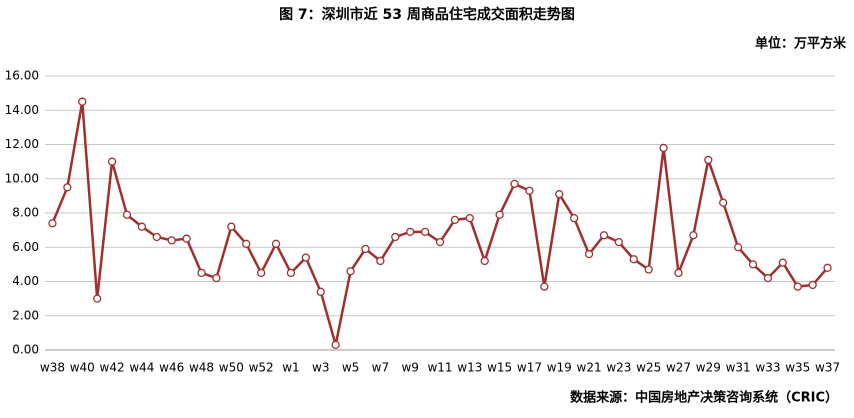  What do you see at coordinates (22, 178) in the screenshot?
I see `y-tick-label: 10.00` at bounding box center [22, 178].